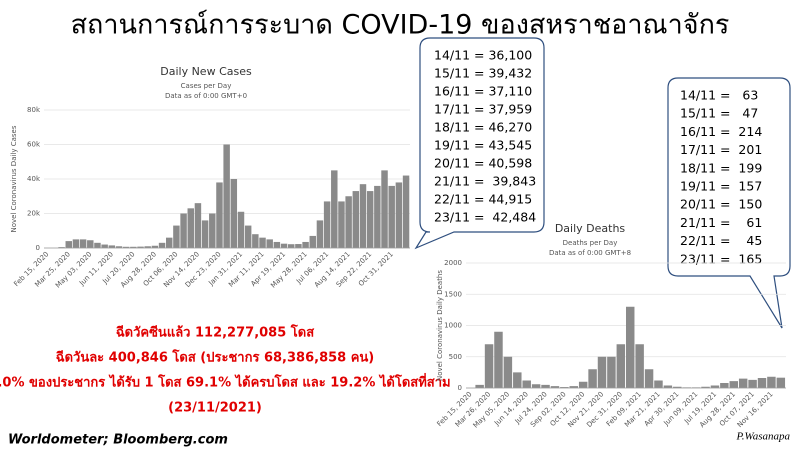 This screenshot has height=450, width=800. Describe the element at coordinates (763, 437) in the screenshot. I see `signature: P.Wasanapa` at that location.